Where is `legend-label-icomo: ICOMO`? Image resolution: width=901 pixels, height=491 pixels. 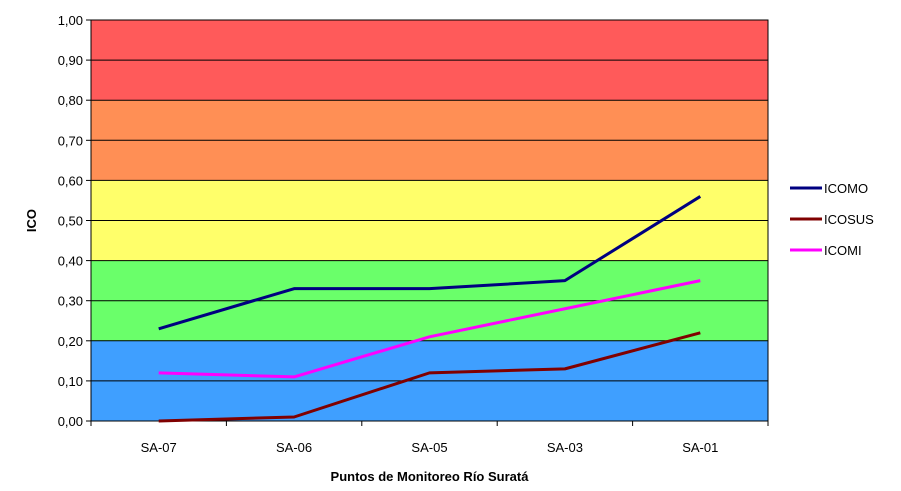
legend-label-icomo: ICOMO is located at coordinates (846, 188).